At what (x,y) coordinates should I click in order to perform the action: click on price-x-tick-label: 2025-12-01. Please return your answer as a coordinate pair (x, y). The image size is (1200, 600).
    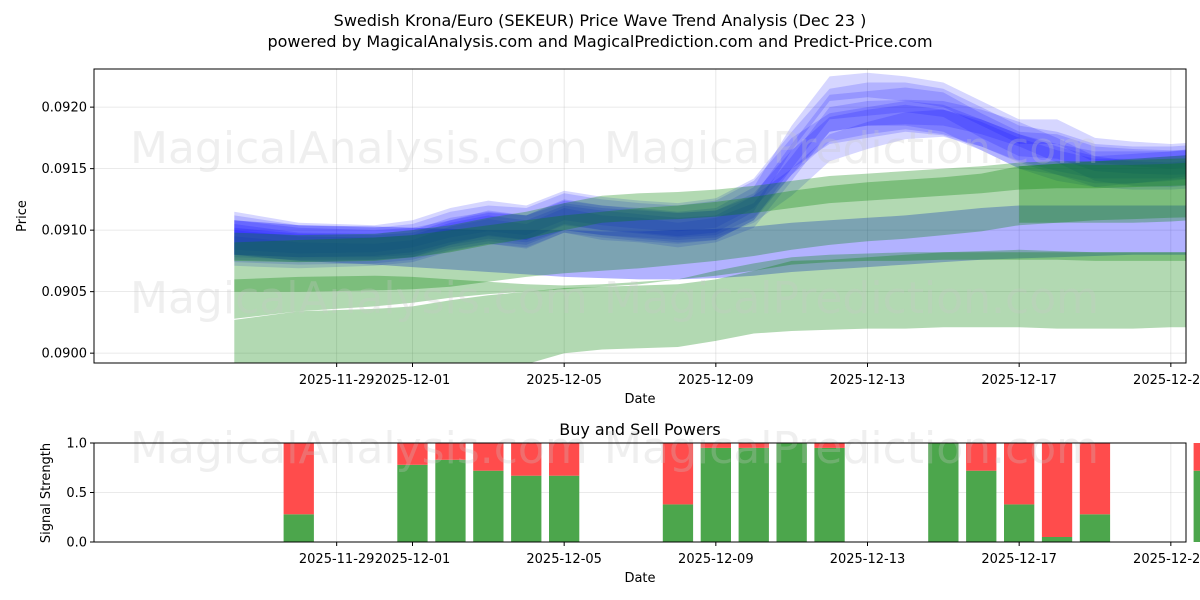
    Looking at the image, I should click on (413, 380).